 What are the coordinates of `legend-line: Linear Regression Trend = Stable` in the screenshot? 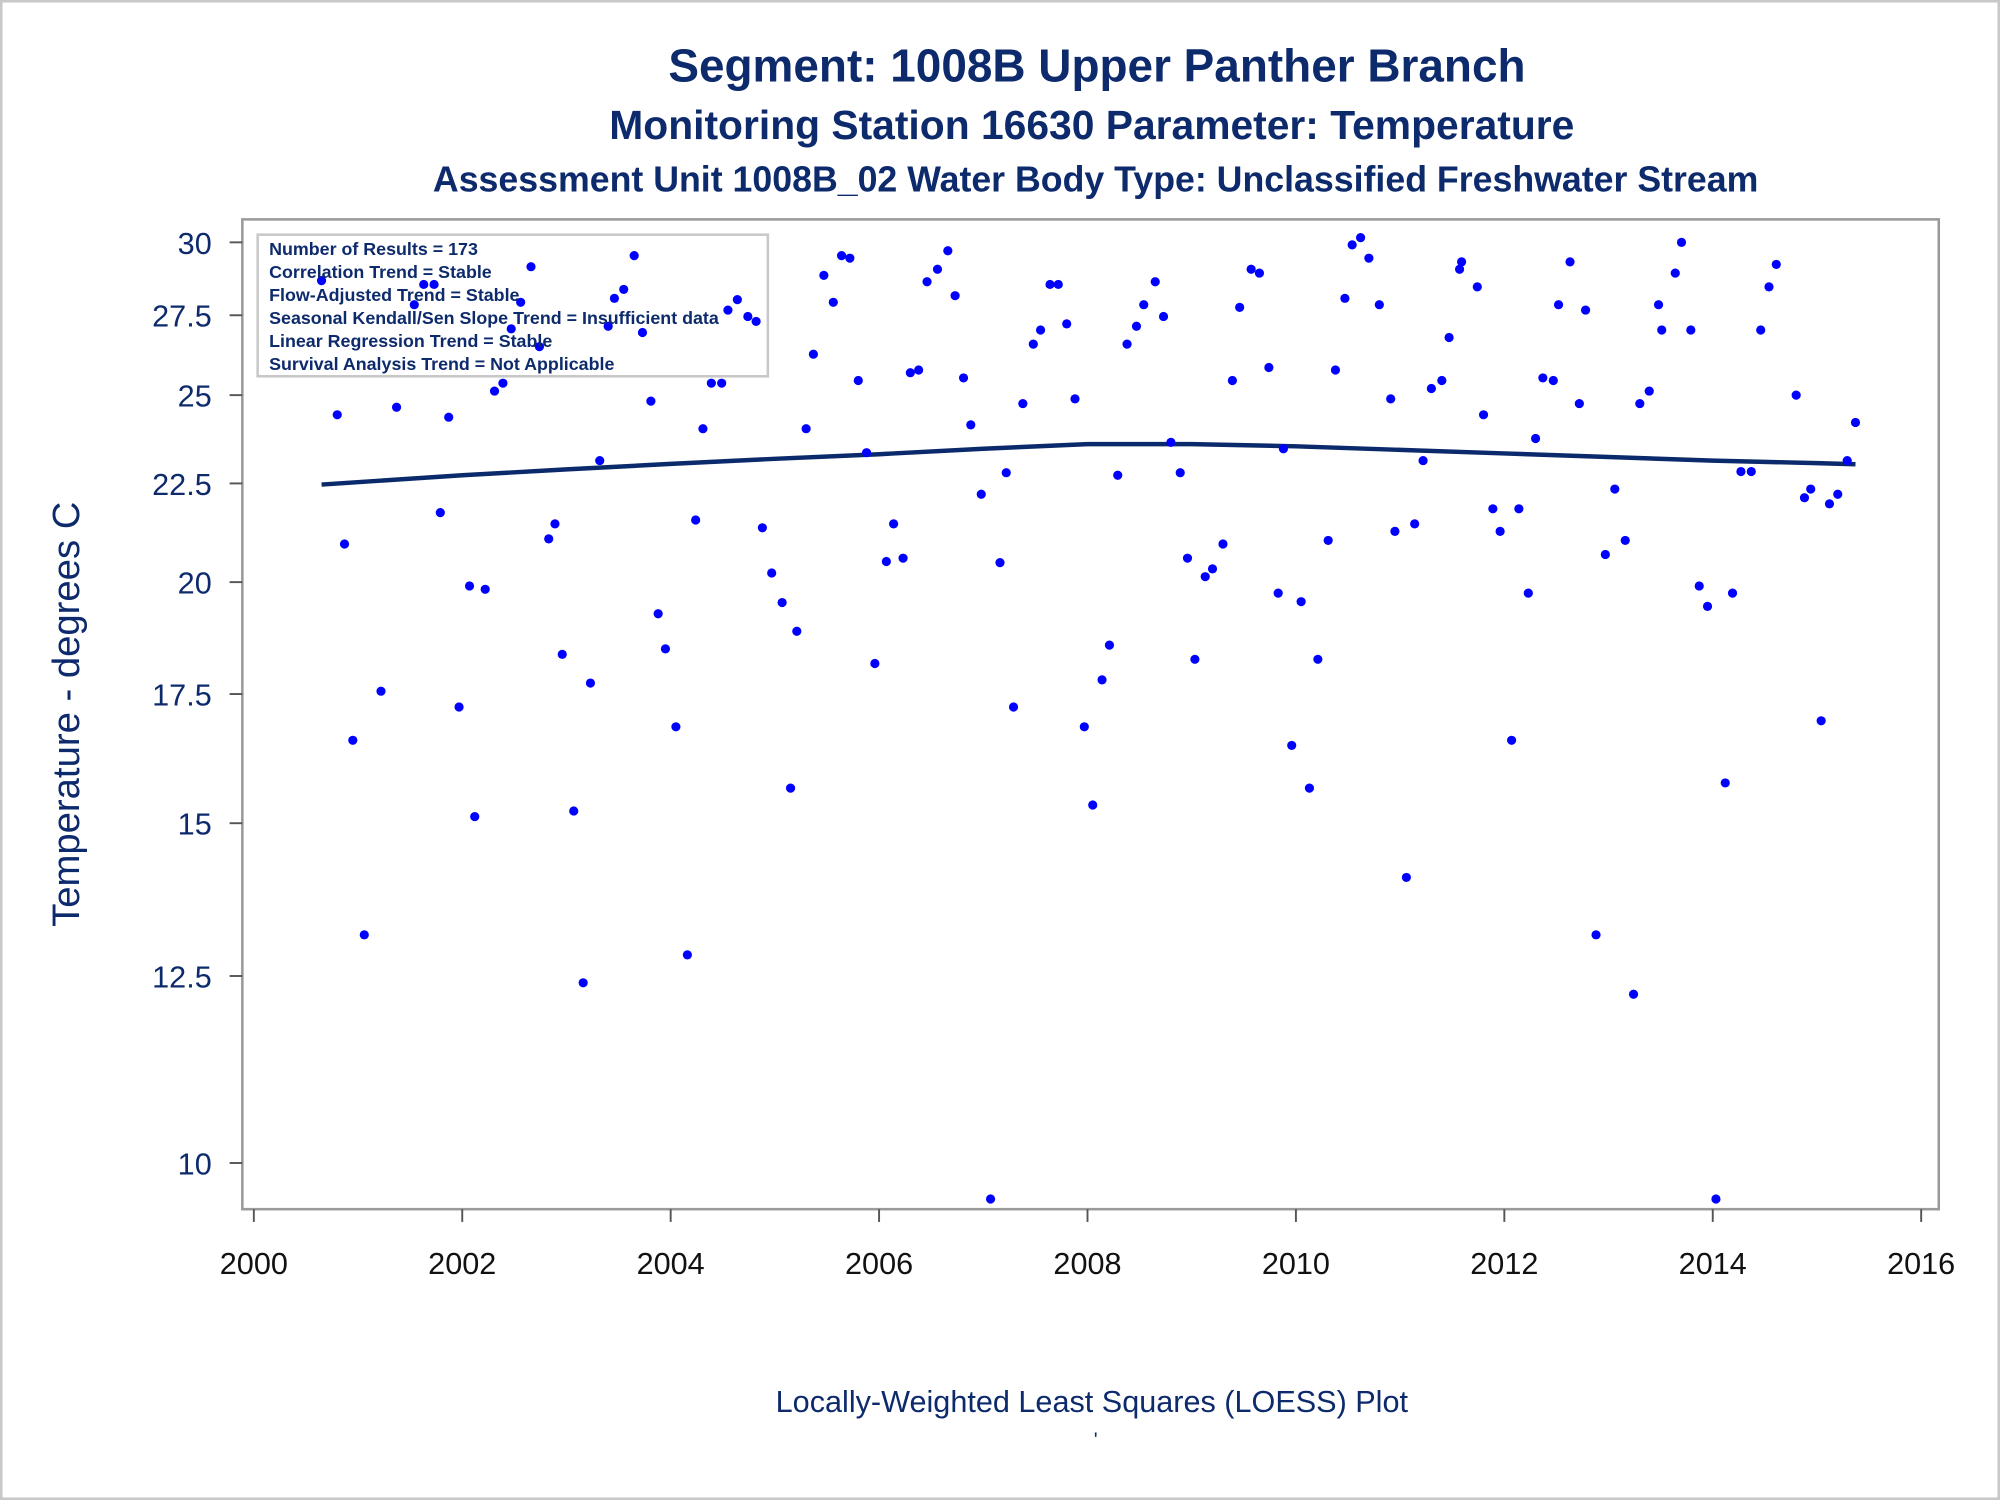 It's located at (410, 341).